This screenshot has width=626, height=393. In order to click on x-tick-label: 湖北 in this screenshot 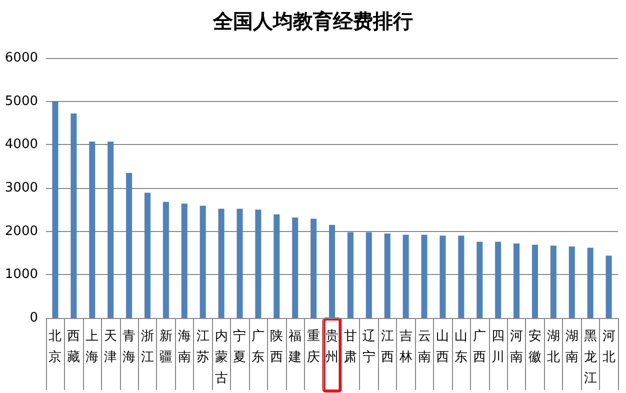, I will do `click(553, 347)`.